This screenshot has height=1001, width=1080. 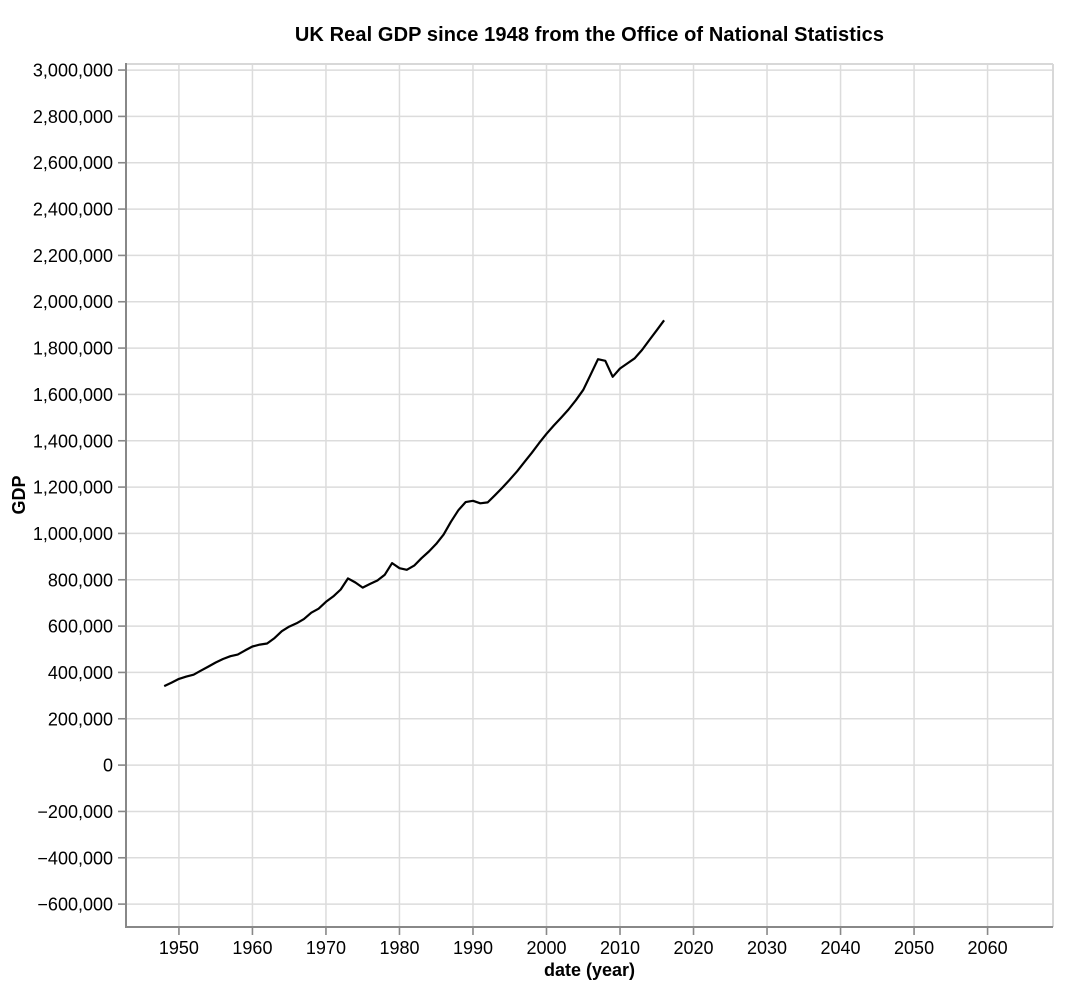 What do you see at coordinates (73, 163) in the screenshot?
I see `y-tick-label: 2,600,000` at bounding box center [73, 163].